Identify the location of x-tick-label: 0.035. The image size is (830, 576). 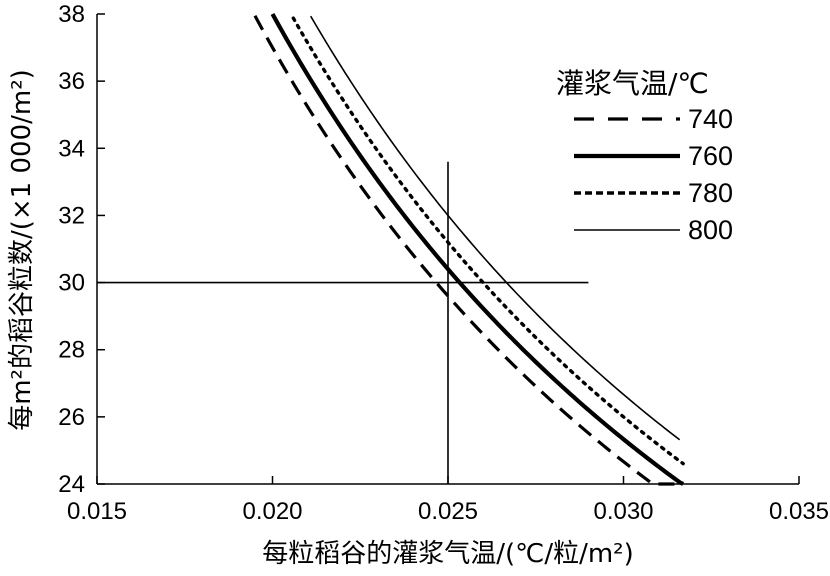
(799, 511).